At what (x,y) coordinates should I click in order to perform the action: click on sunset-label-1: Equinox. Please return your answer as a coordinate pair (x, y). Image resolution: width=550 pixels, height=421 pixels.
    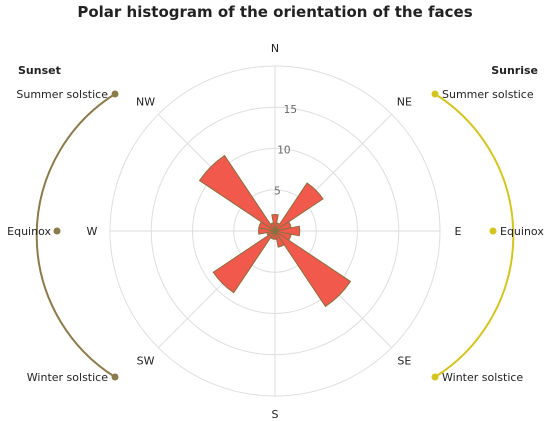
    Looking at the image, I should click on (29, 231).